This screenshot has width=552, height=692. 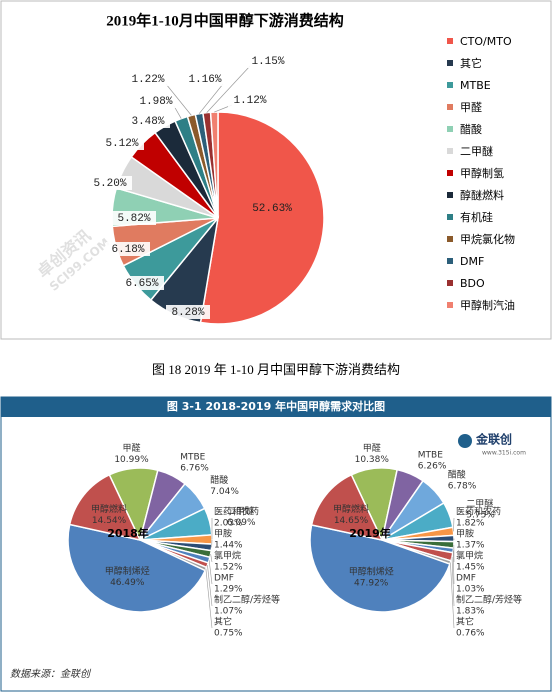 What do you see at coordinates (225, 20) in the screenshot?
I see `chart-title: 2019年1-10月中国甲醇下游消费结构` at bounding box center [225, 20].